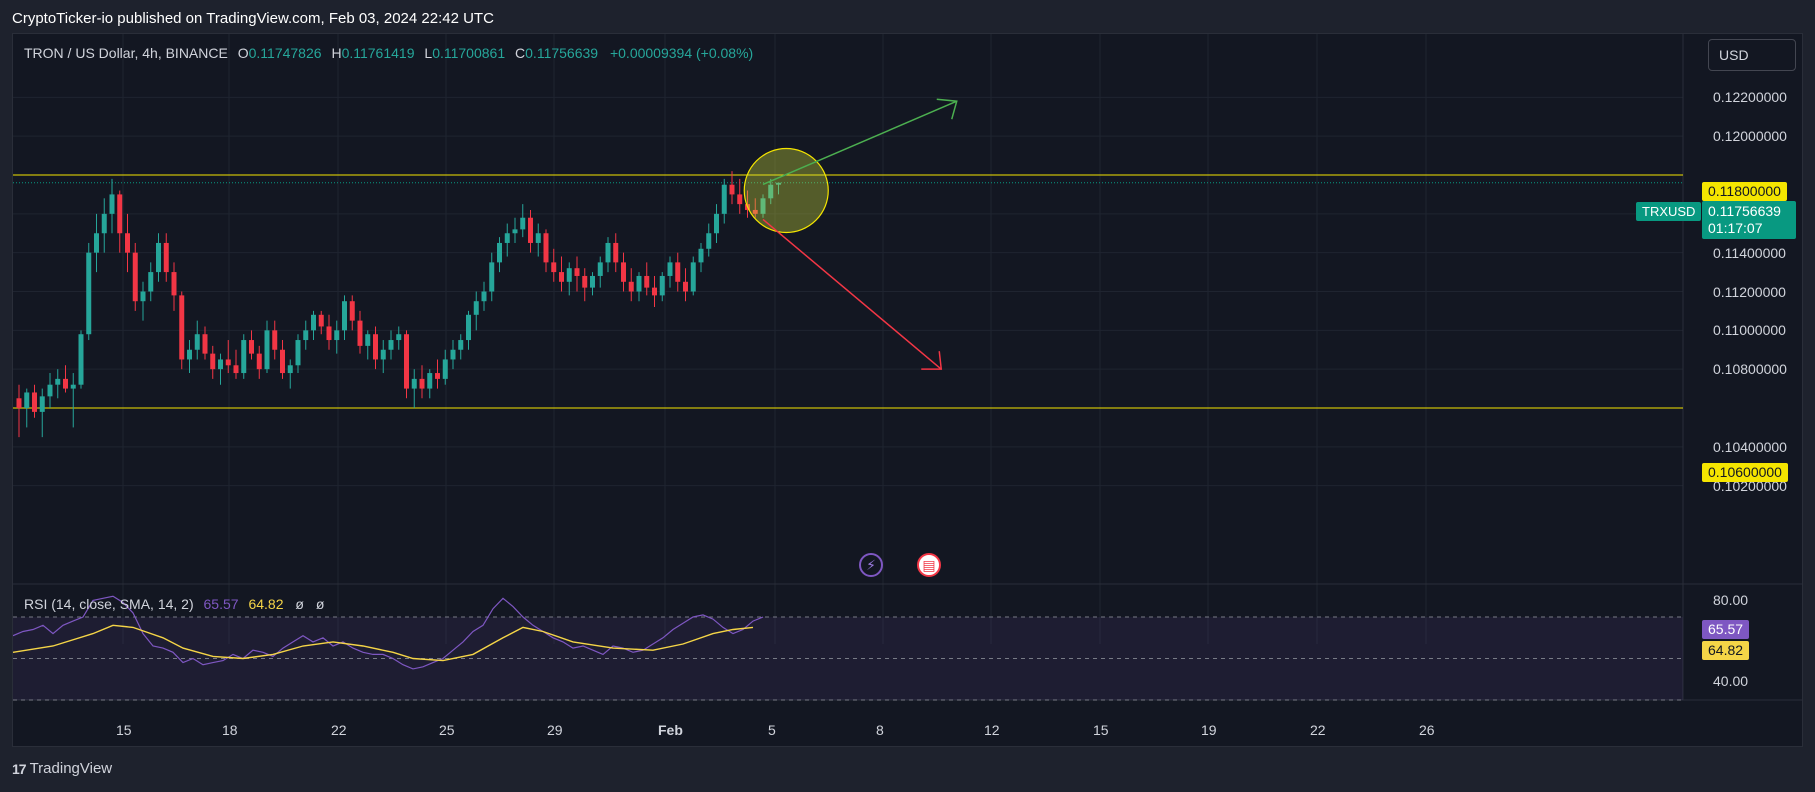 The image size is (1815, 792). Describe the element at coordinates (1669, 211) in the screenshot. I see `symbol-tag: TRXUSD` at that location.